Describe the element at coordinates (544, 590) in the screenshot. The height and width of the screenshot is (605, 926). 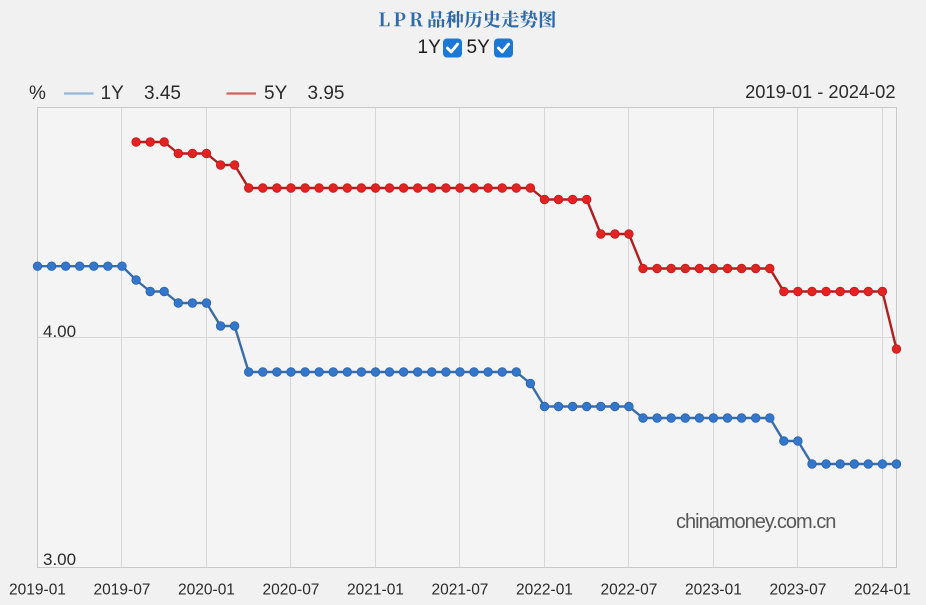
I see `svg-text: 2022-01` at that location.